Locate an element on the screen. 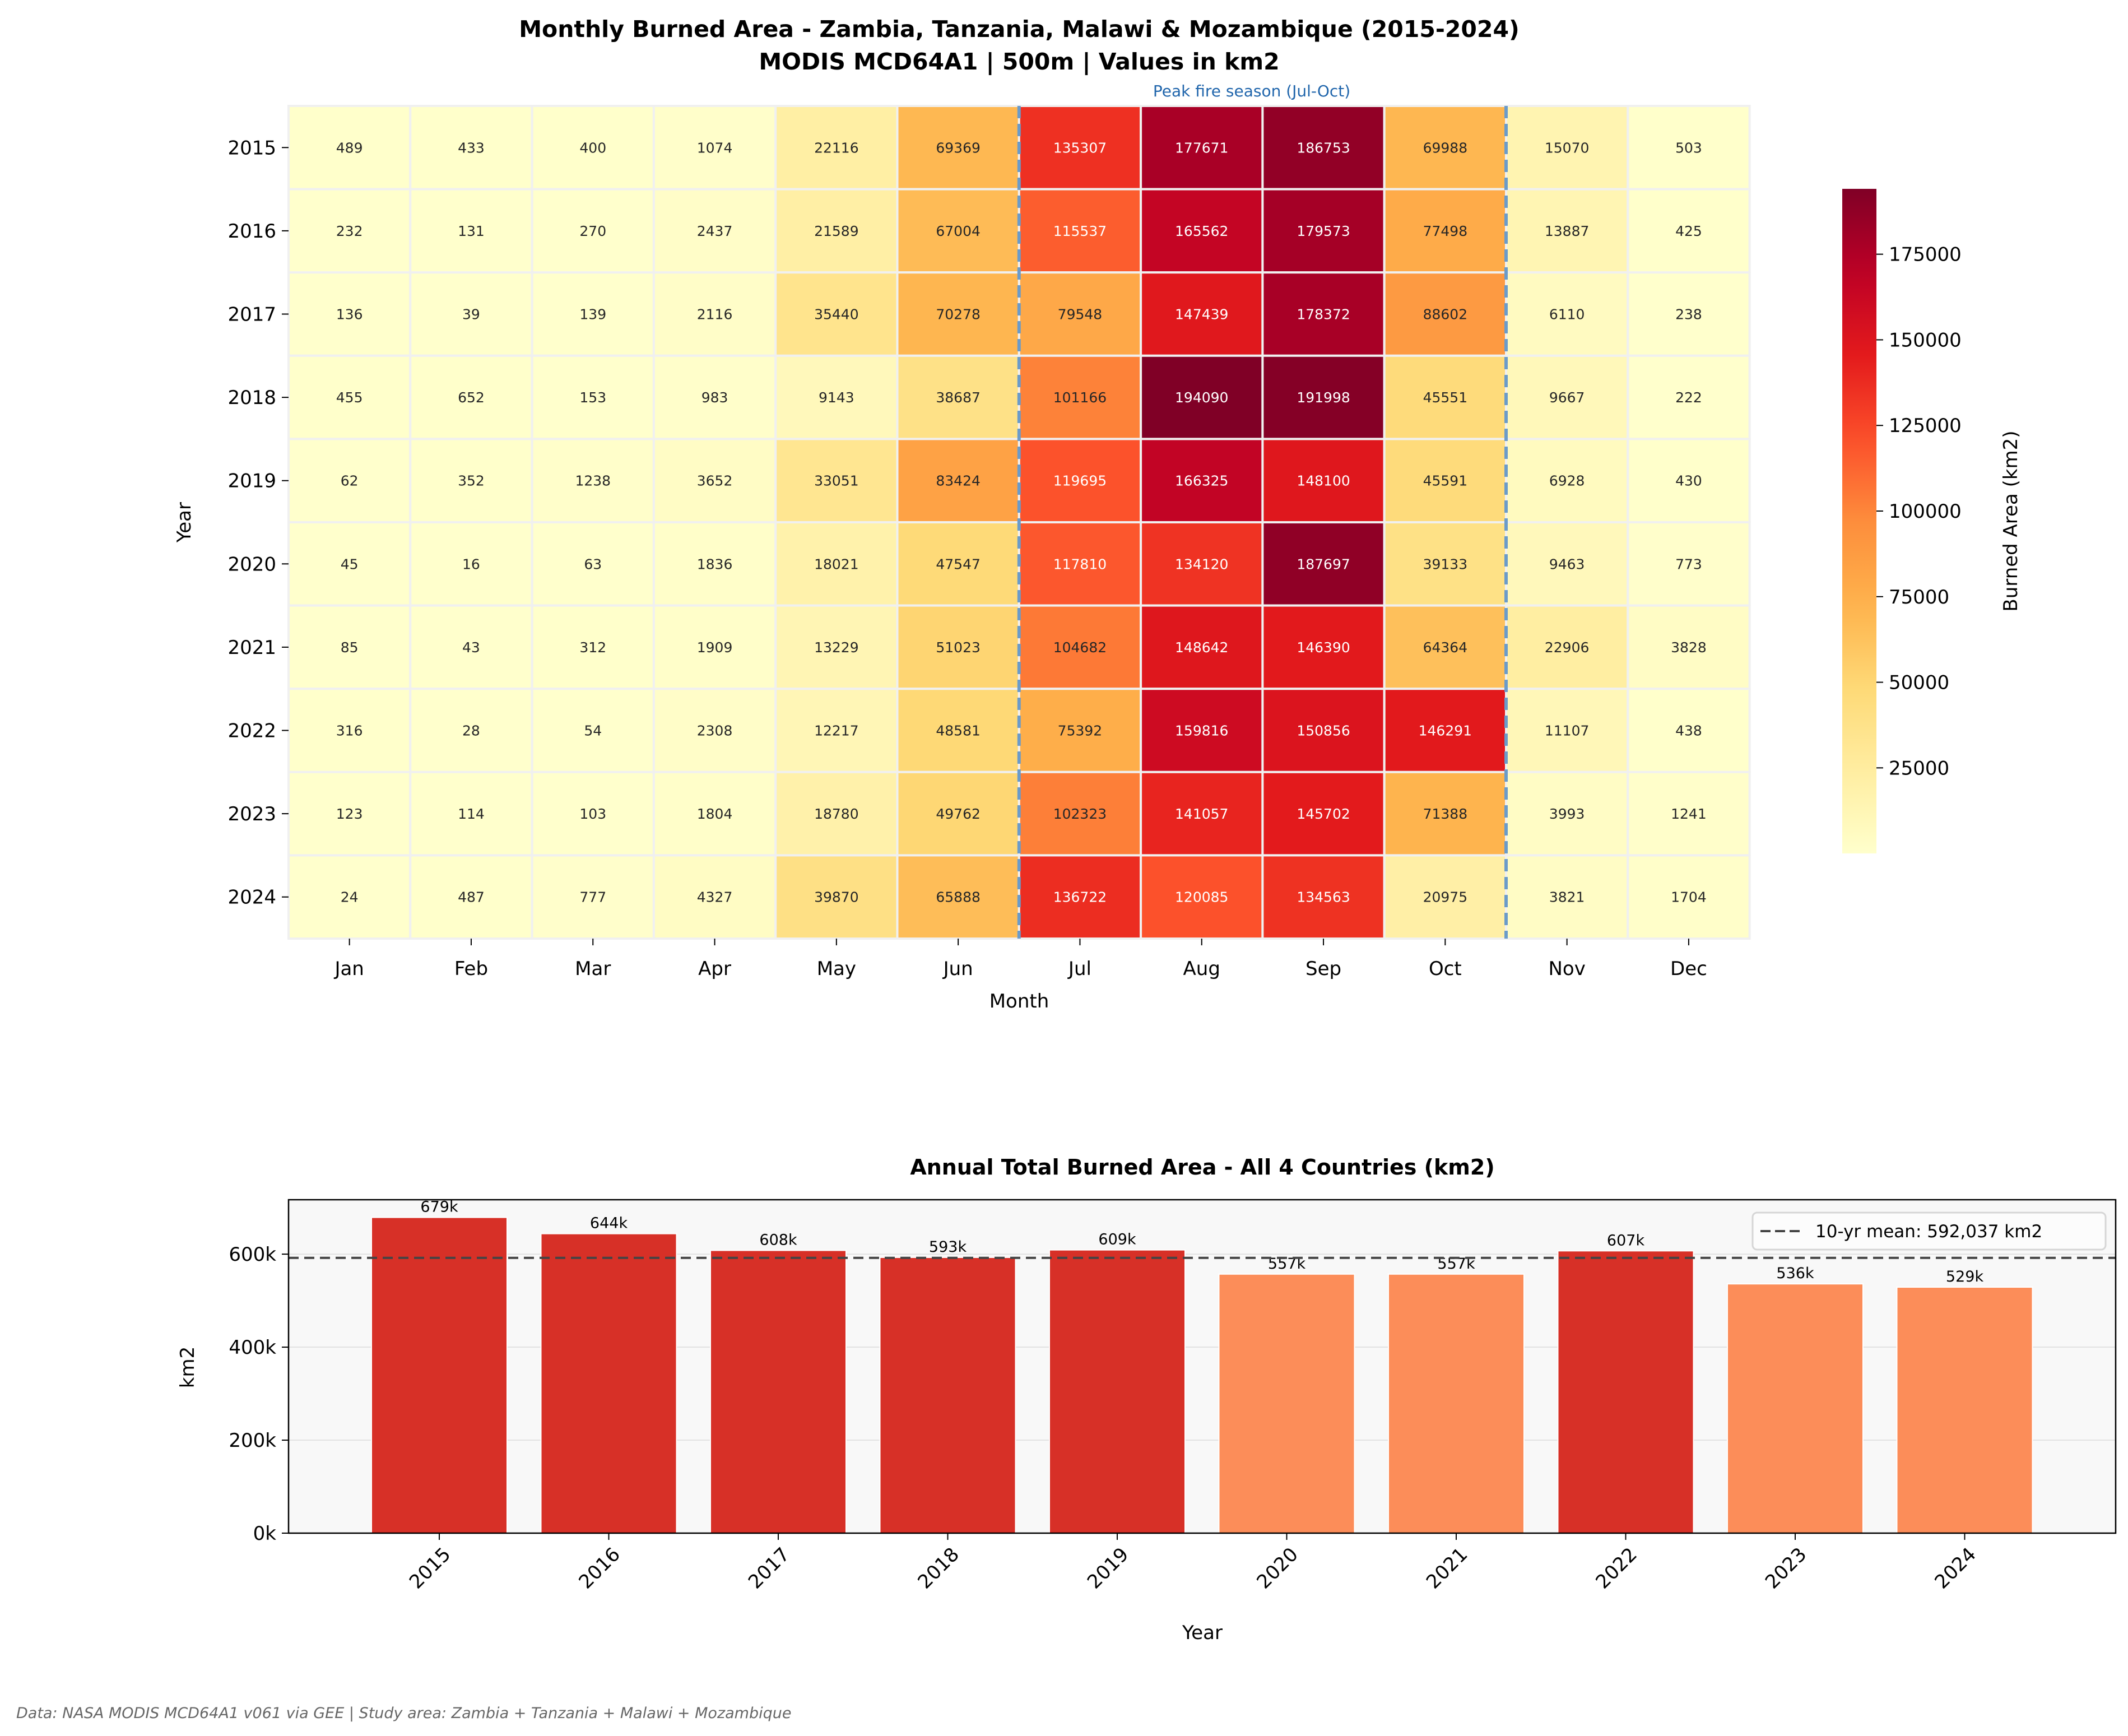 Image resolution: width=2128 pixels, height=1736 pixels. x-axis-label: Year is located at coordinates (1202, 1633).